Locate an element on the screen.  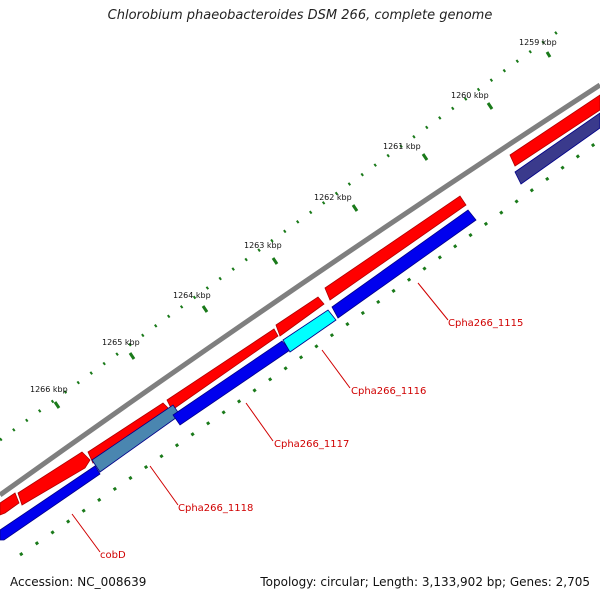
gene-label-cpha266-1118: Cpha266_1118 is located at coordinates (215, 508).